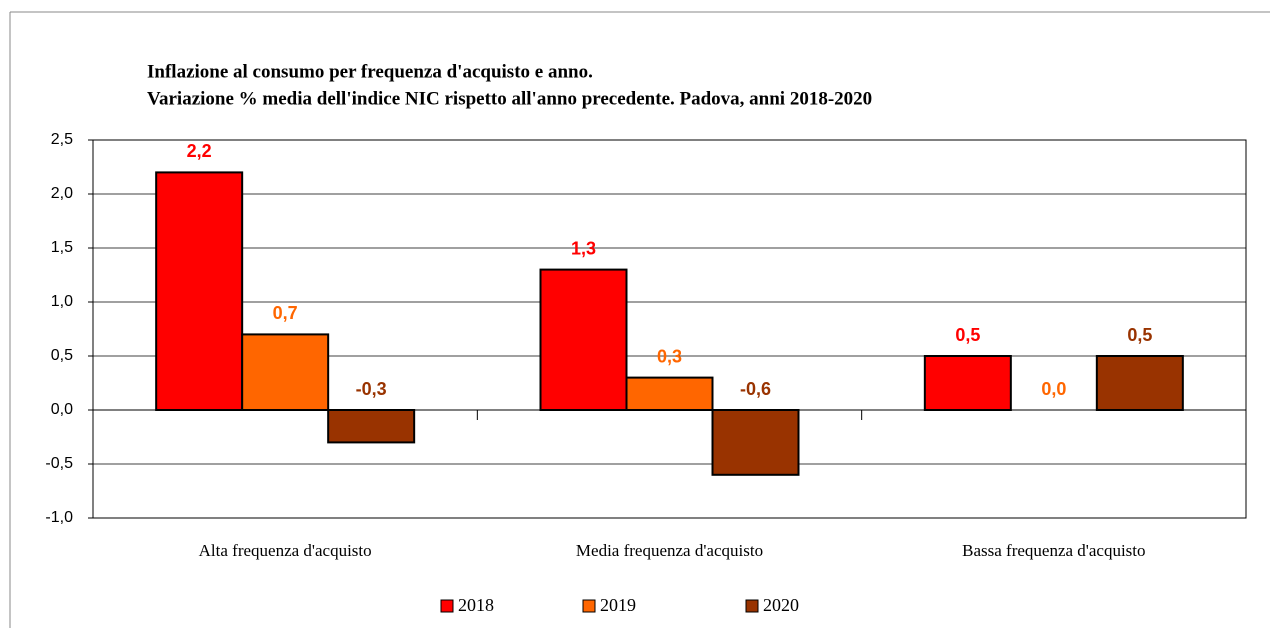 Image resolution: width=1270 pixels, height=628 pixels. Describe the element at coordinates (62, 409) in the screenshot. I see `y-tick-label: 0,0` at that location.